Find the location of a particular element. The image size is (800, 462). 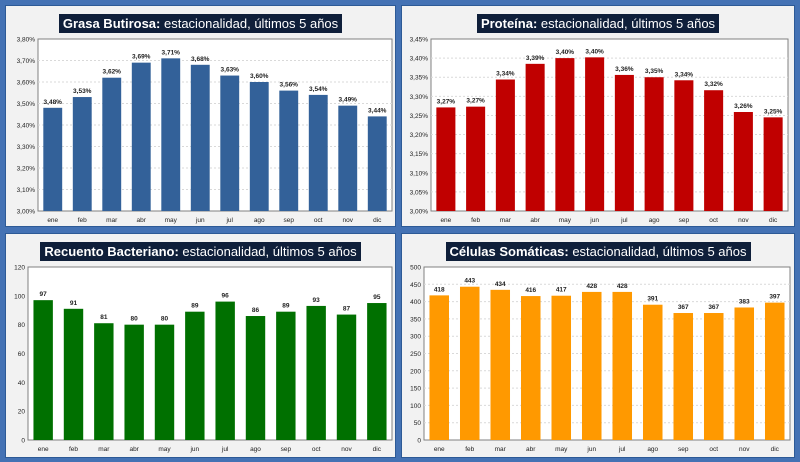

data-label: 97 is located at coordinates (44, 294).